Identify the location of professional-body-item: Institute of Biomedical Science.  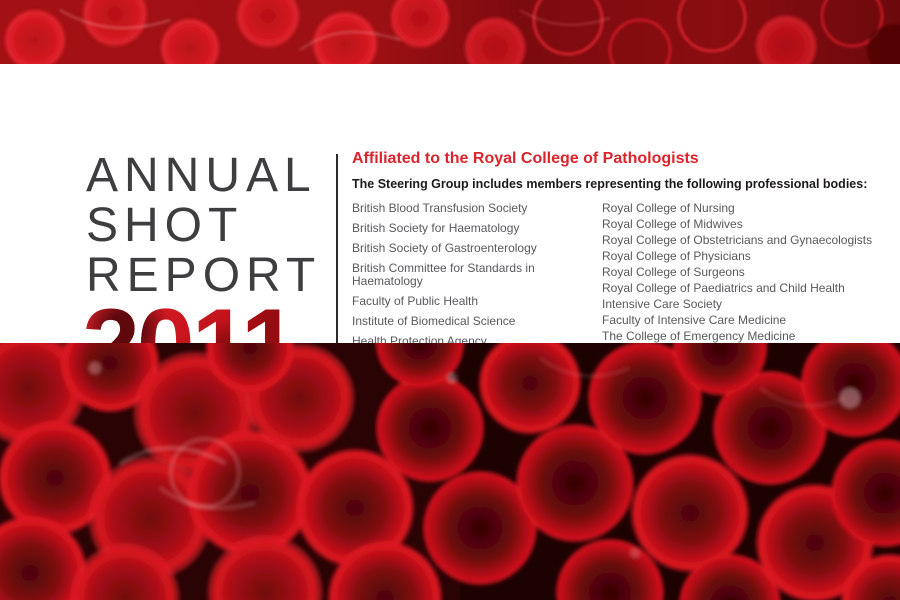
(434, 321).